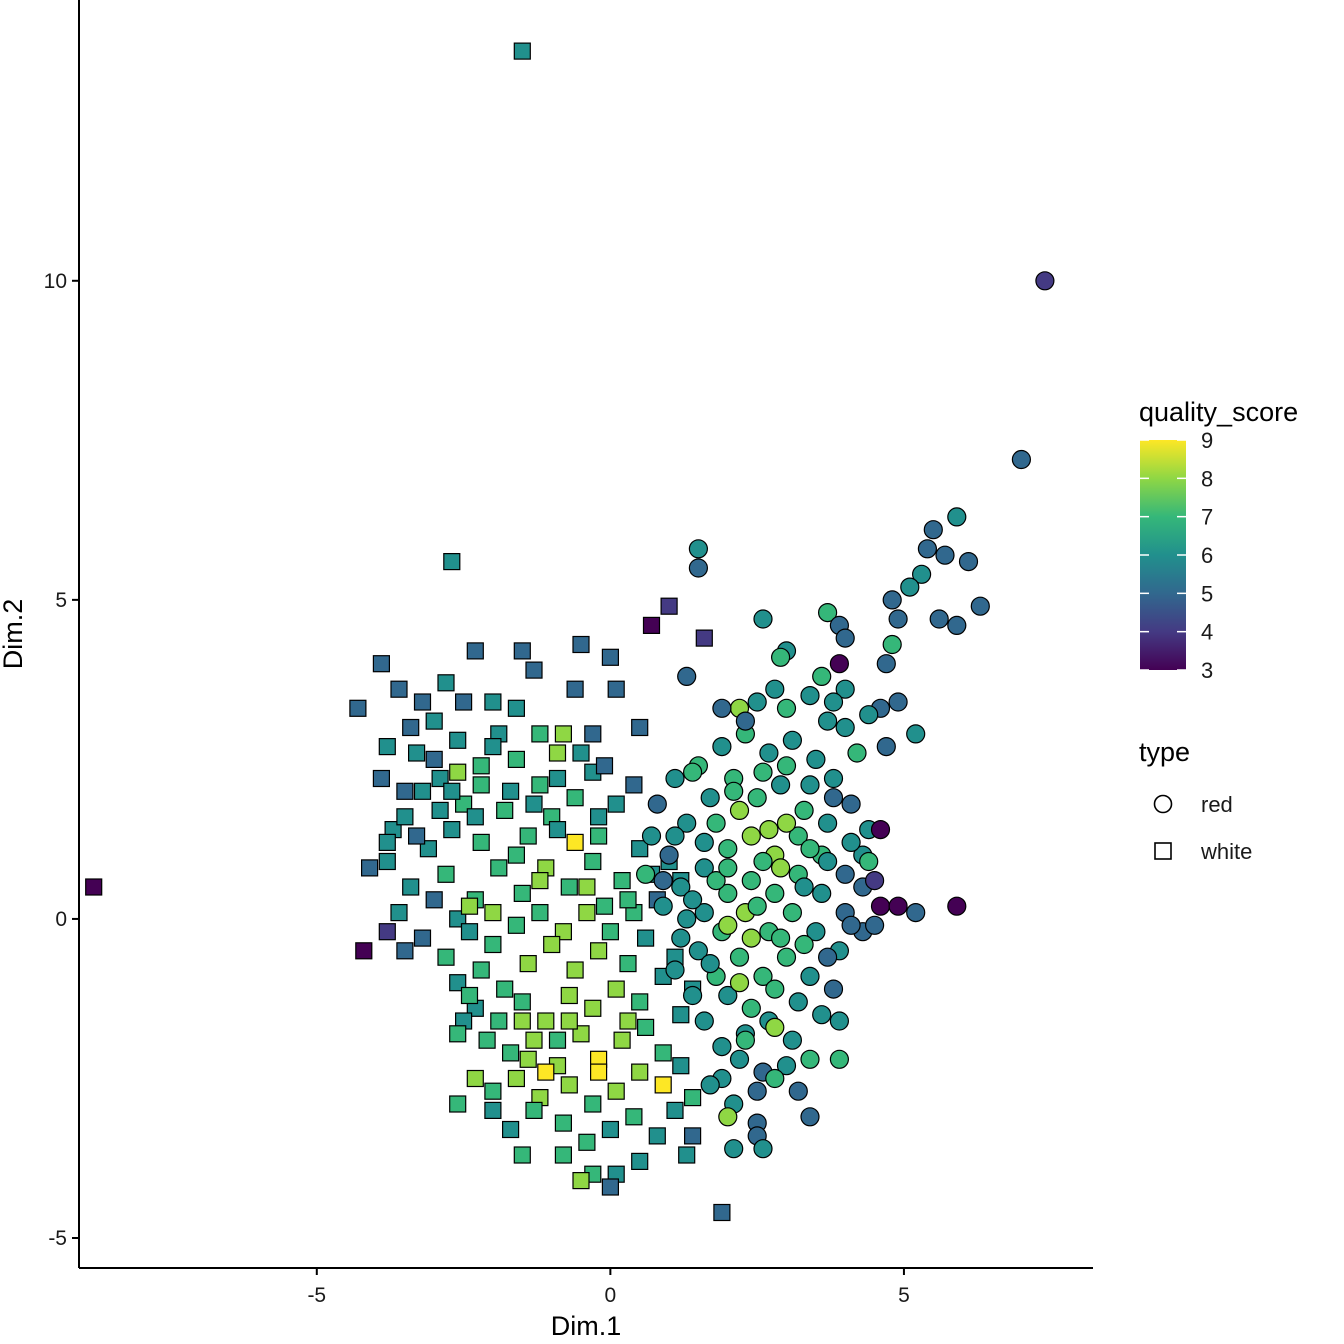  Describe the element at coordinates (14, 634) in the screenshot. I see `y-axis-title: Dim.2` at that location.